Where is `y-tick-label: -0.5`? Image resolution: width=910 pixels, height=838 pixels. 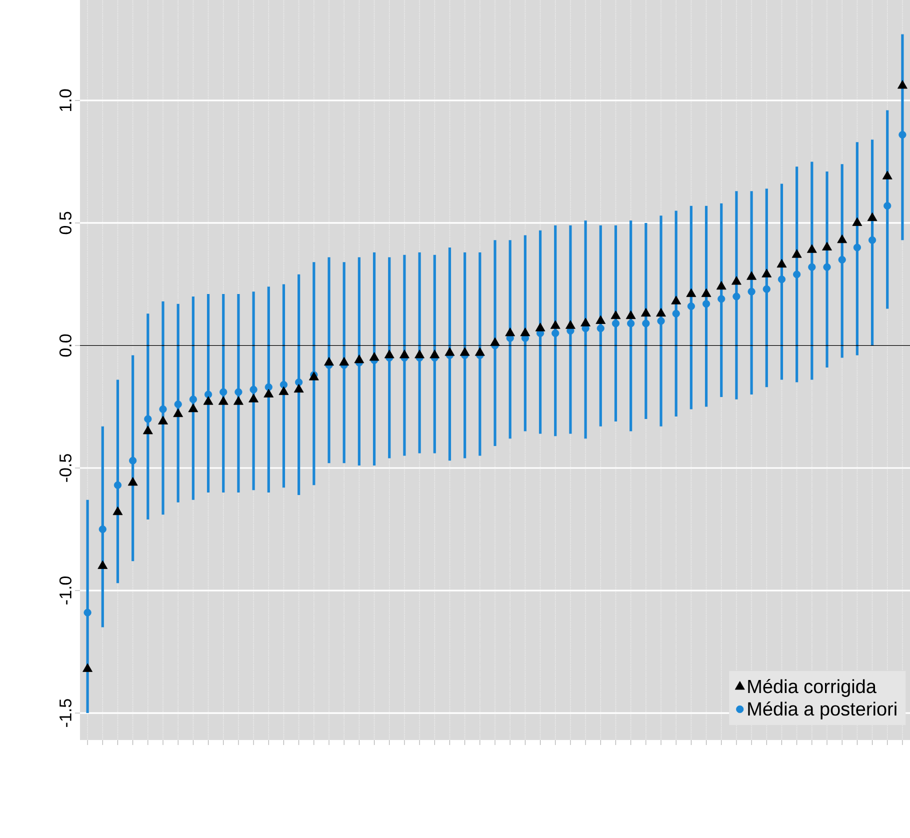
y-tick-label: -0.5 is located at coordinates (65, 468).